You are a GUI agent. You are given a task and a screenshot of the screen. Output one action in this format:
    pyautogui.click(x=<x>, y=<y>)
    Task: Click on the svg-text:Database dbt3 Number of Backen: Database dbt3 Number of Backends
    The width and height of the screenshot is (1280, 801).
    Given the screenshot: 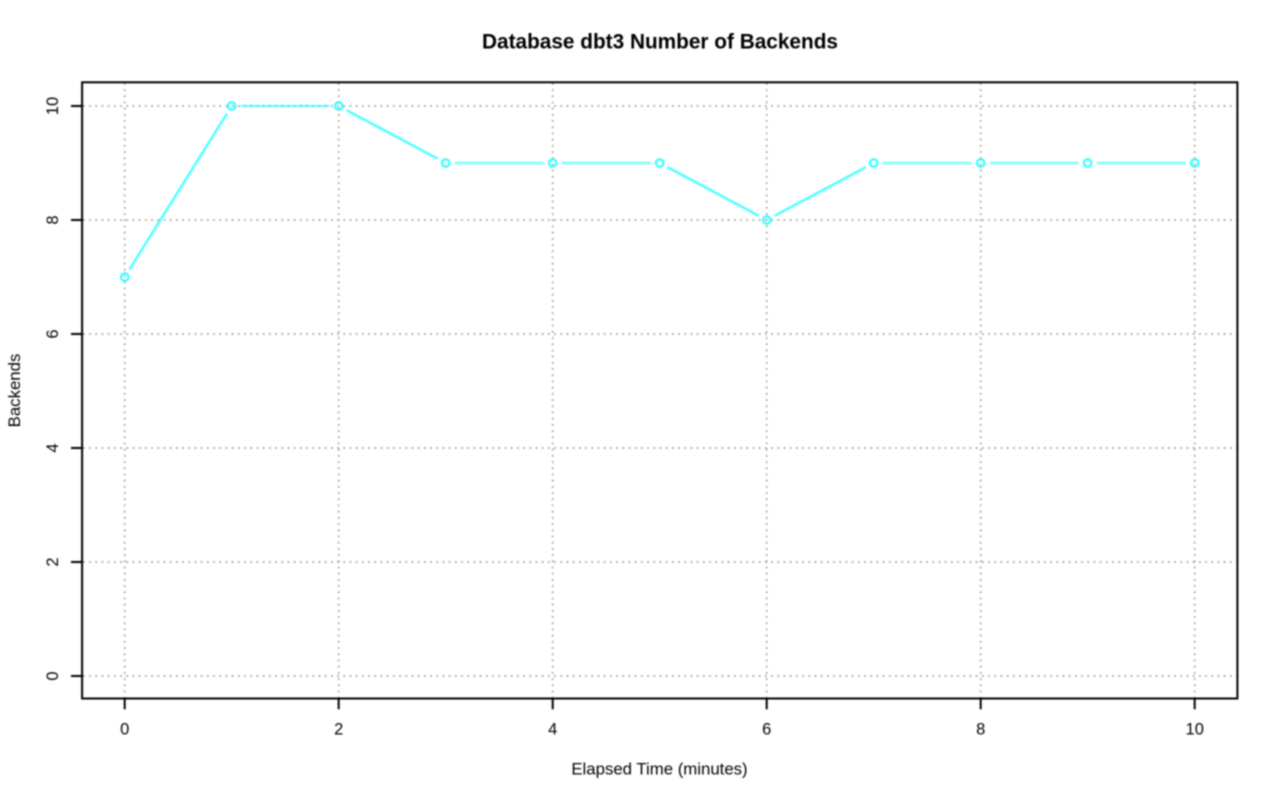 What is the action you would take?
    pyautogui.click(x=660, y=42)
    